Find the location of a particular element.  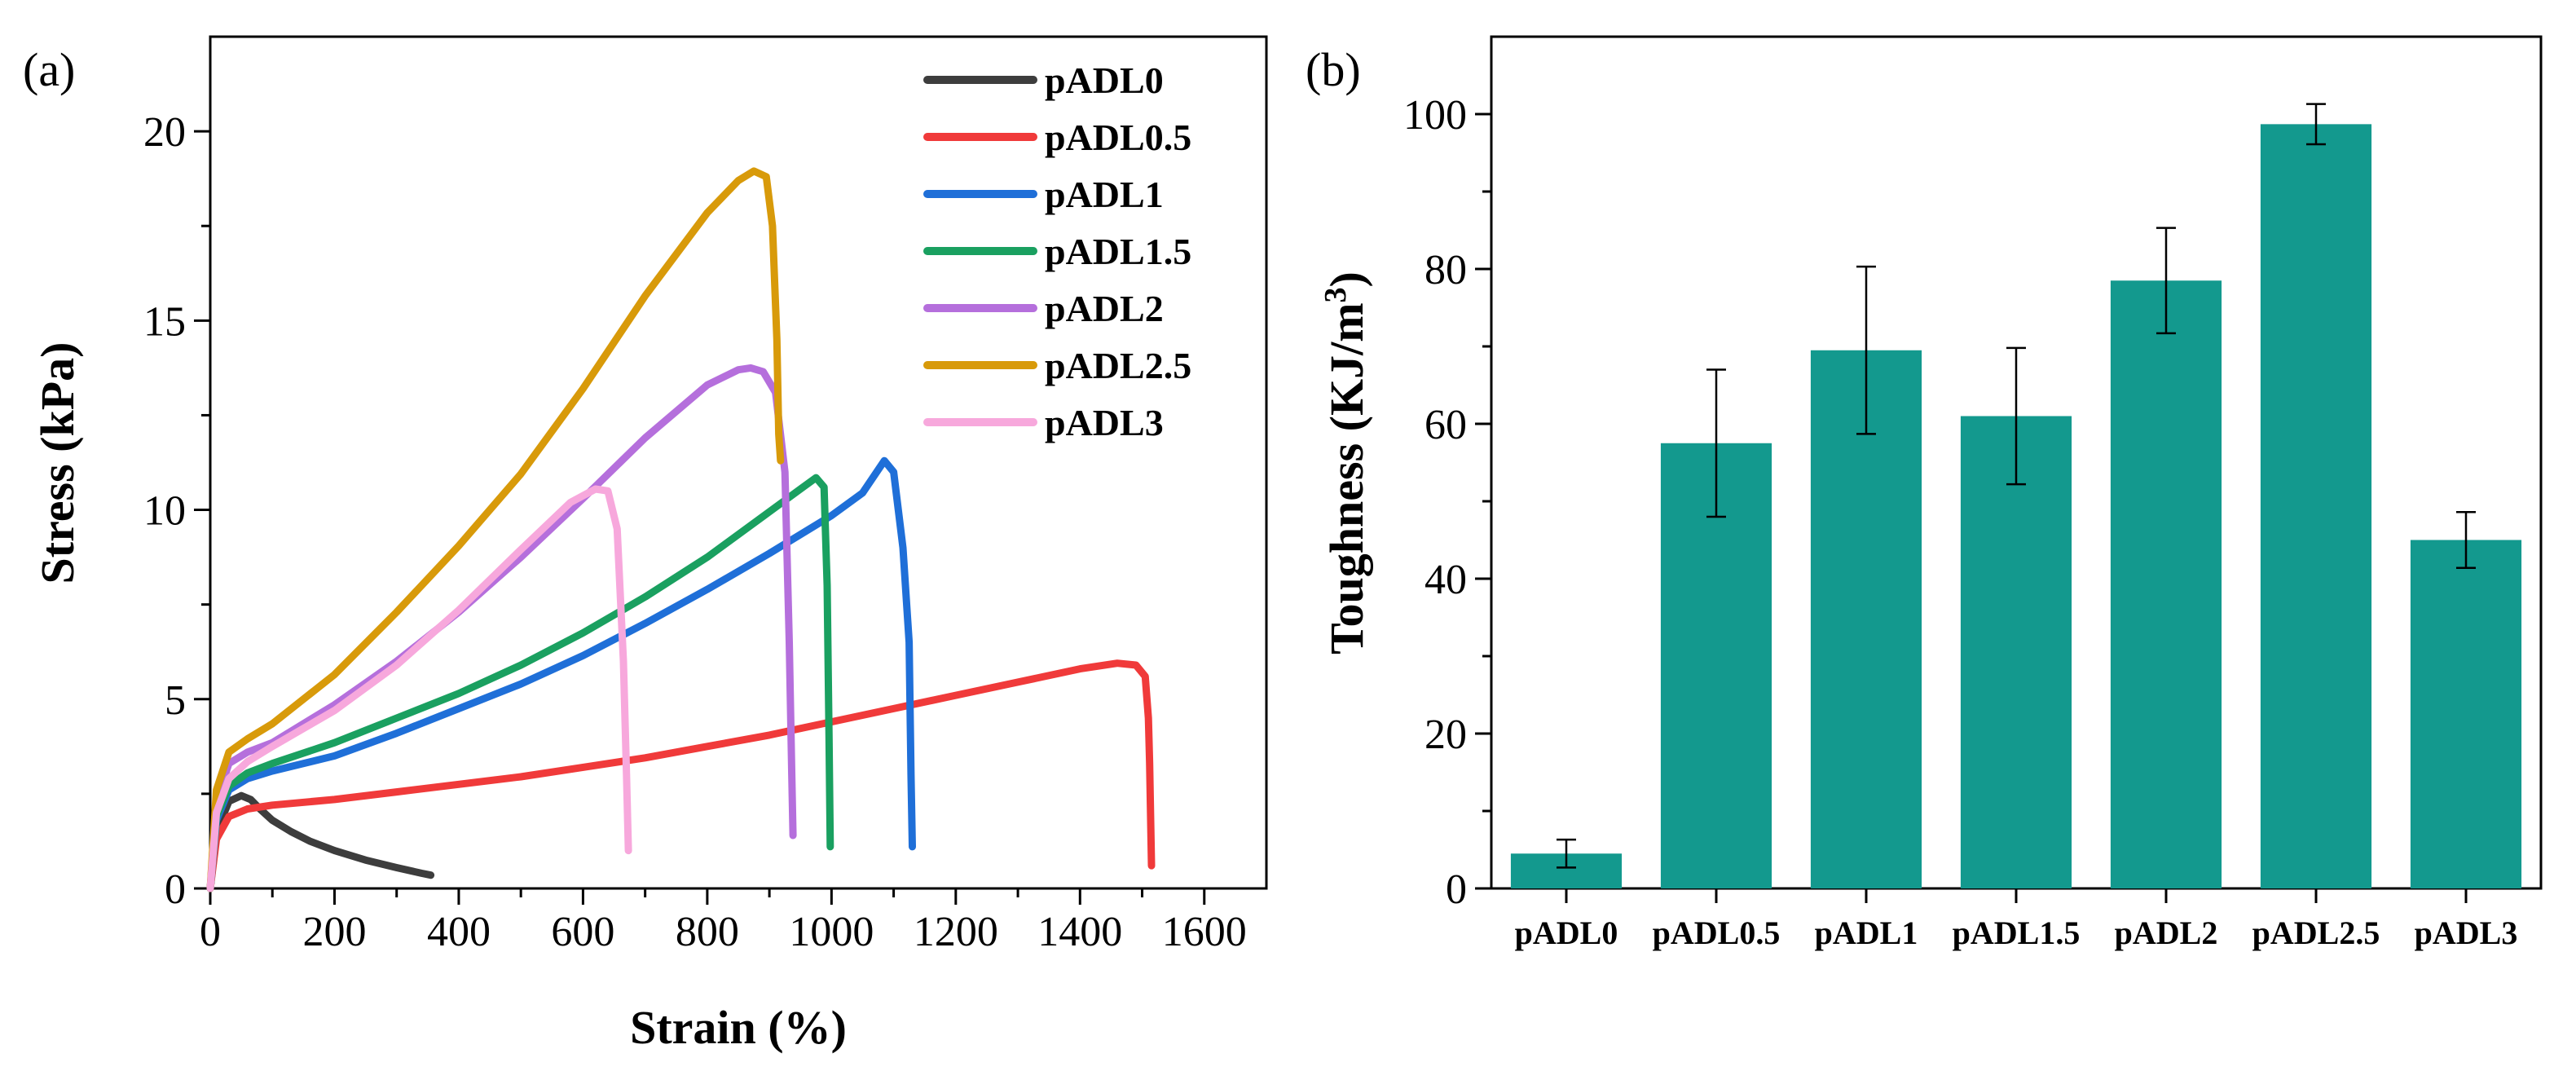

series-line-pADL2 is located at coordinates (501, 628).